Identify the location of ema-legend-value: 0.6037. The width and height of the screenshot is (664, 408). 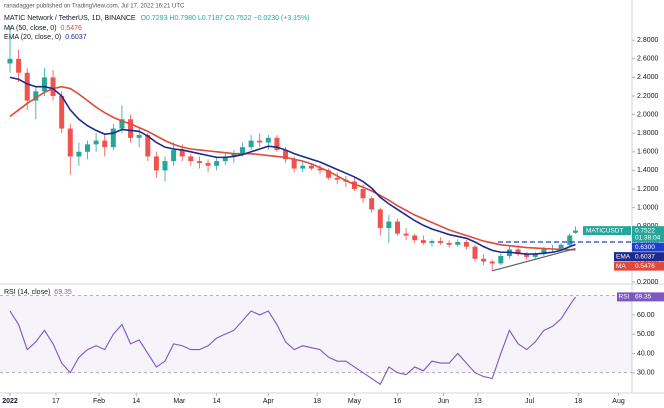
(76, 37).